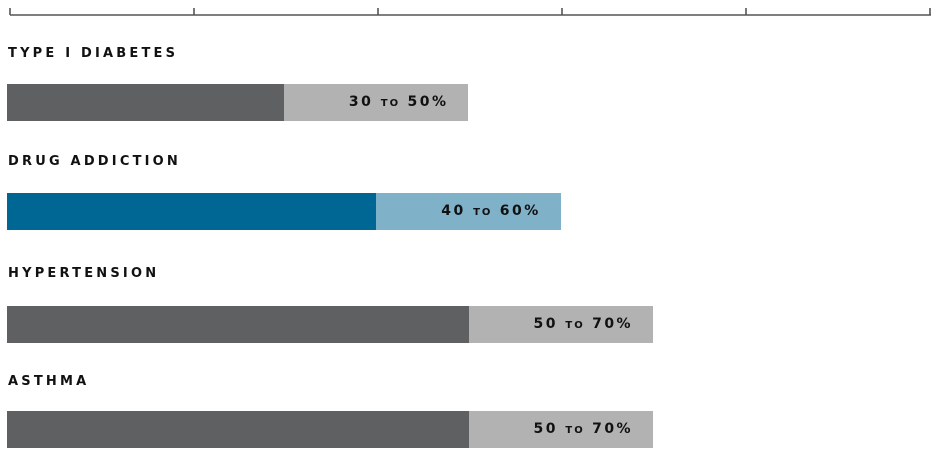 Image resolution: width=932 pixels, height=453 pixels. I want to click on category-label-type-1-diabetes: TYPE I DIABETES, so click(93, 53).